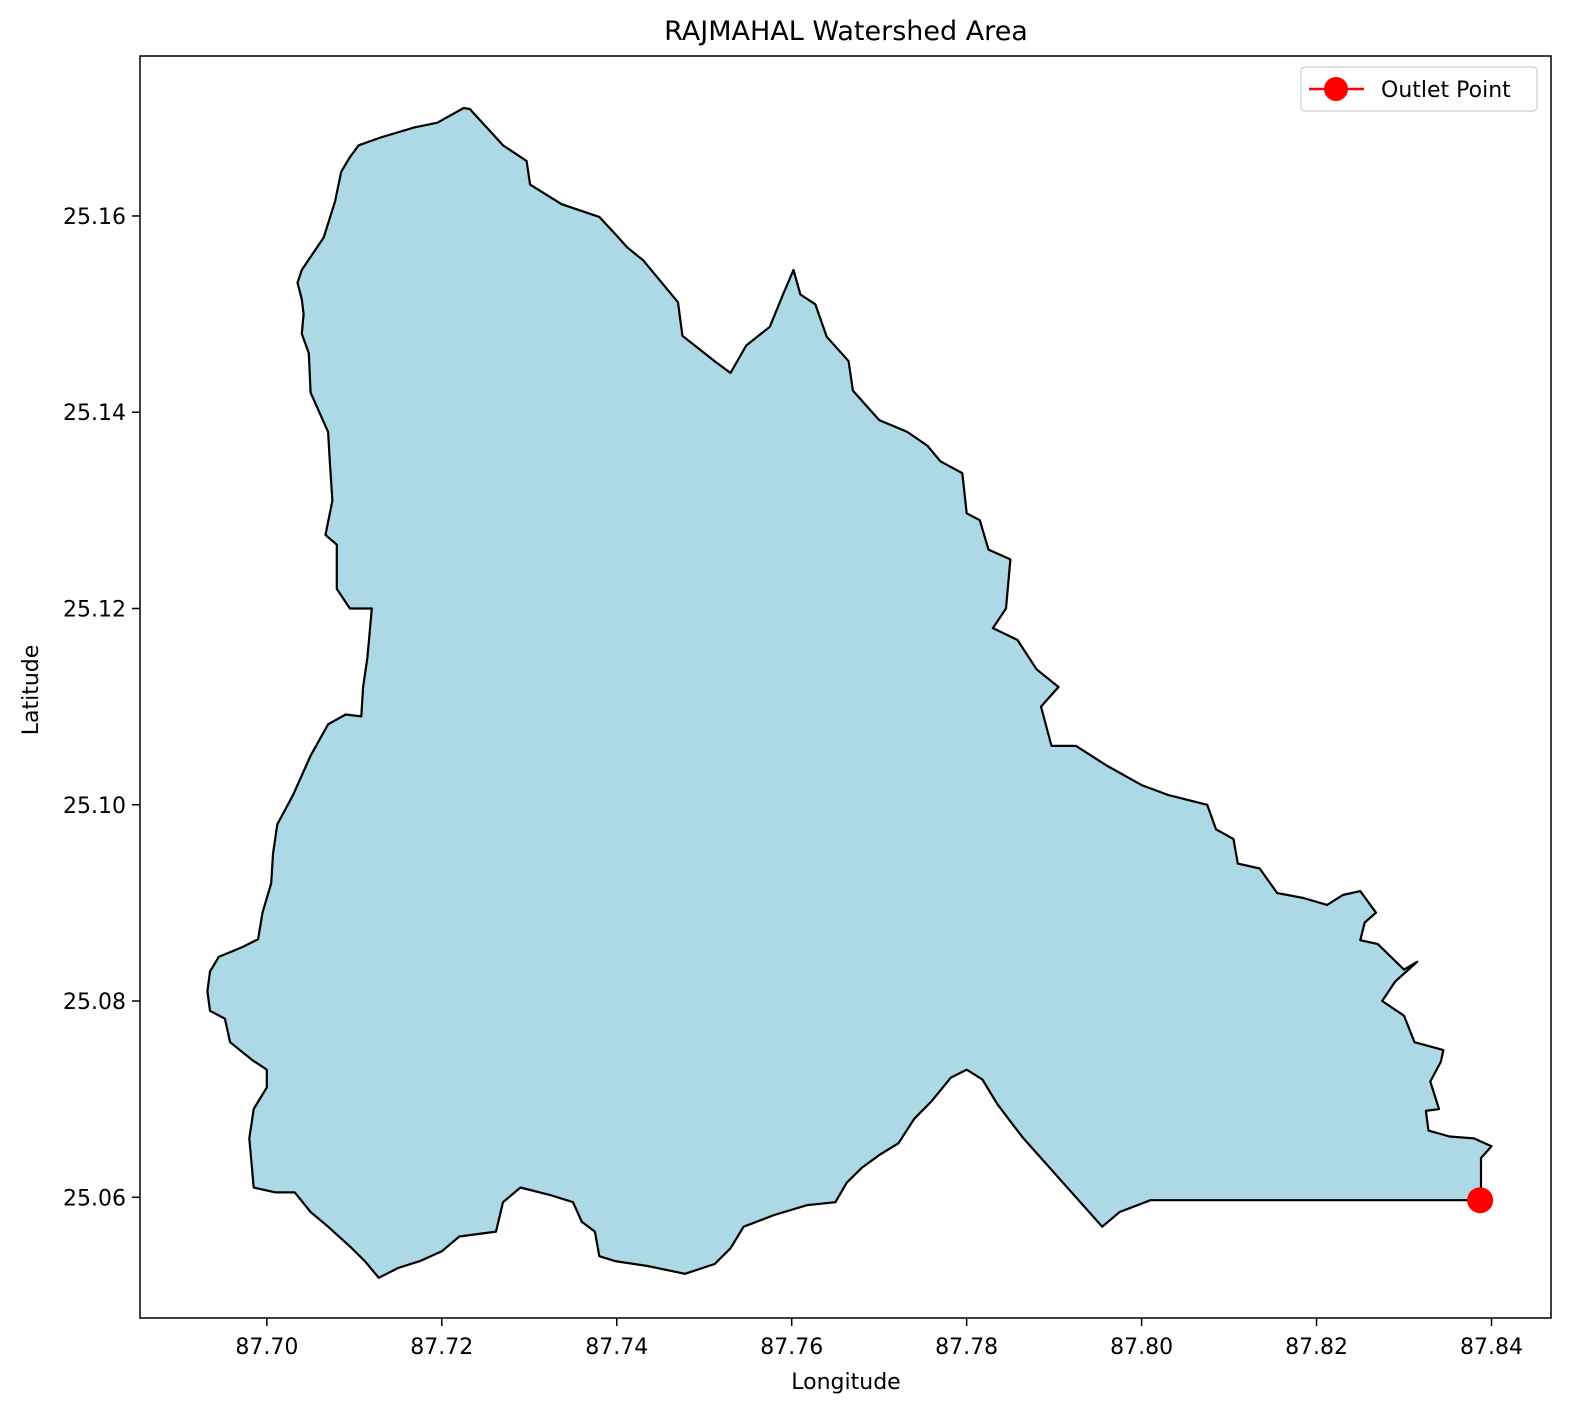 The height and width of the screenshot is (1417, 1574). What do you see at coordinates (791, 1347) in the screenshot?
I see `x-tick-label: 87.76` at bounding box center [791, 1347].